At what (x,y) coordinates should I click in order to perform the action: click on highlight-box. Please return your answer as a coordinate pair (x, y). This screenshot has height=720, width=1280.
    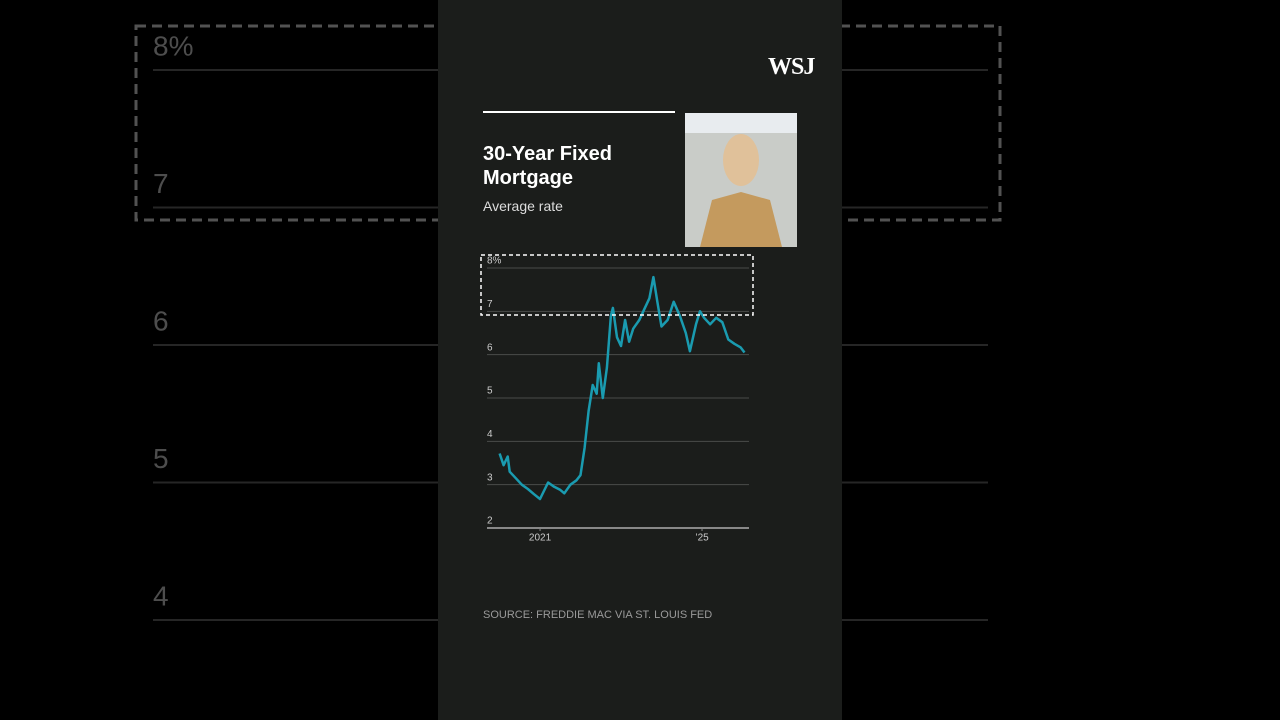
    Looking at the image, I should click on (617, 285).